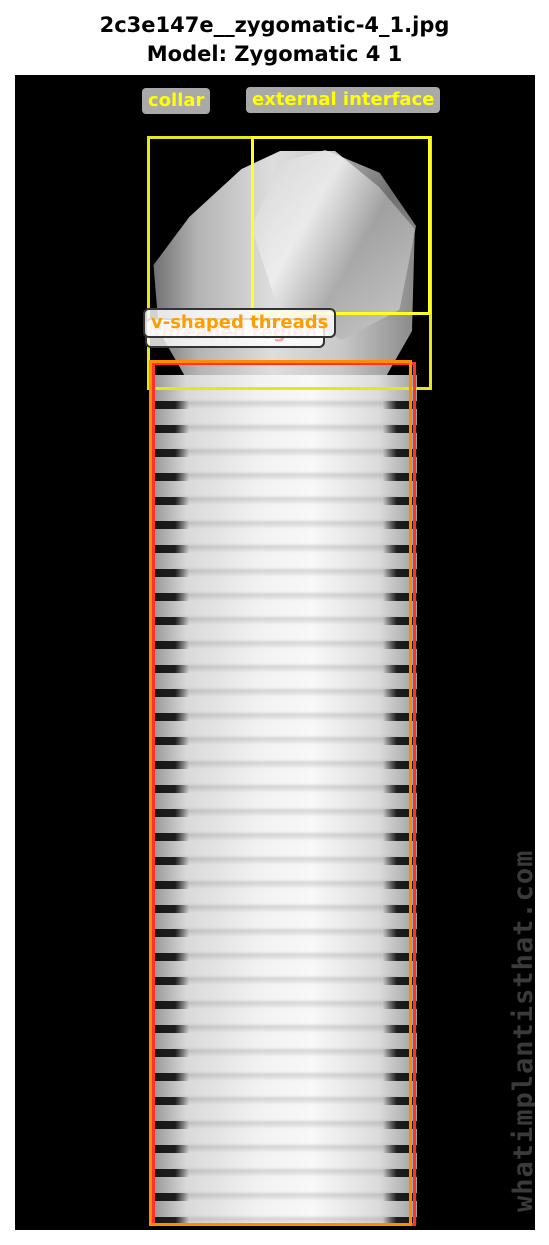  I want to click on annotation-label-collar: collar, so click(176, 101).